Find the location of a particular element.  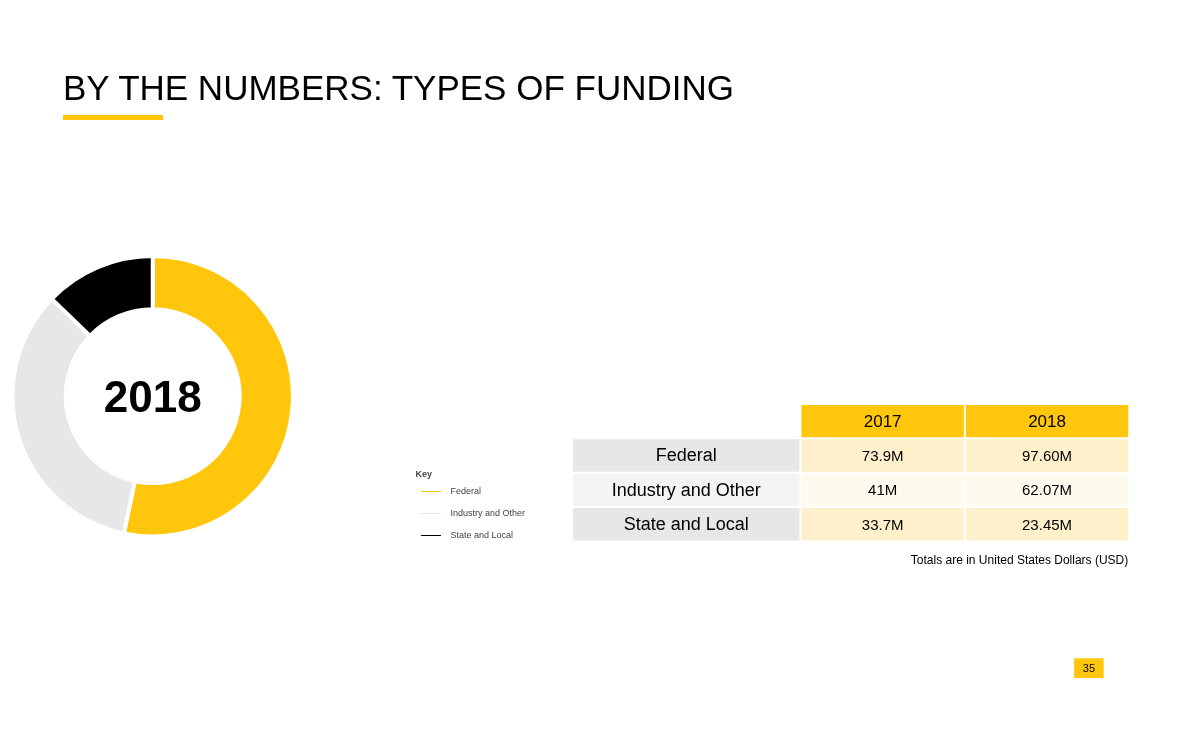

category-label: Federal is located at coordinates (686, 455).